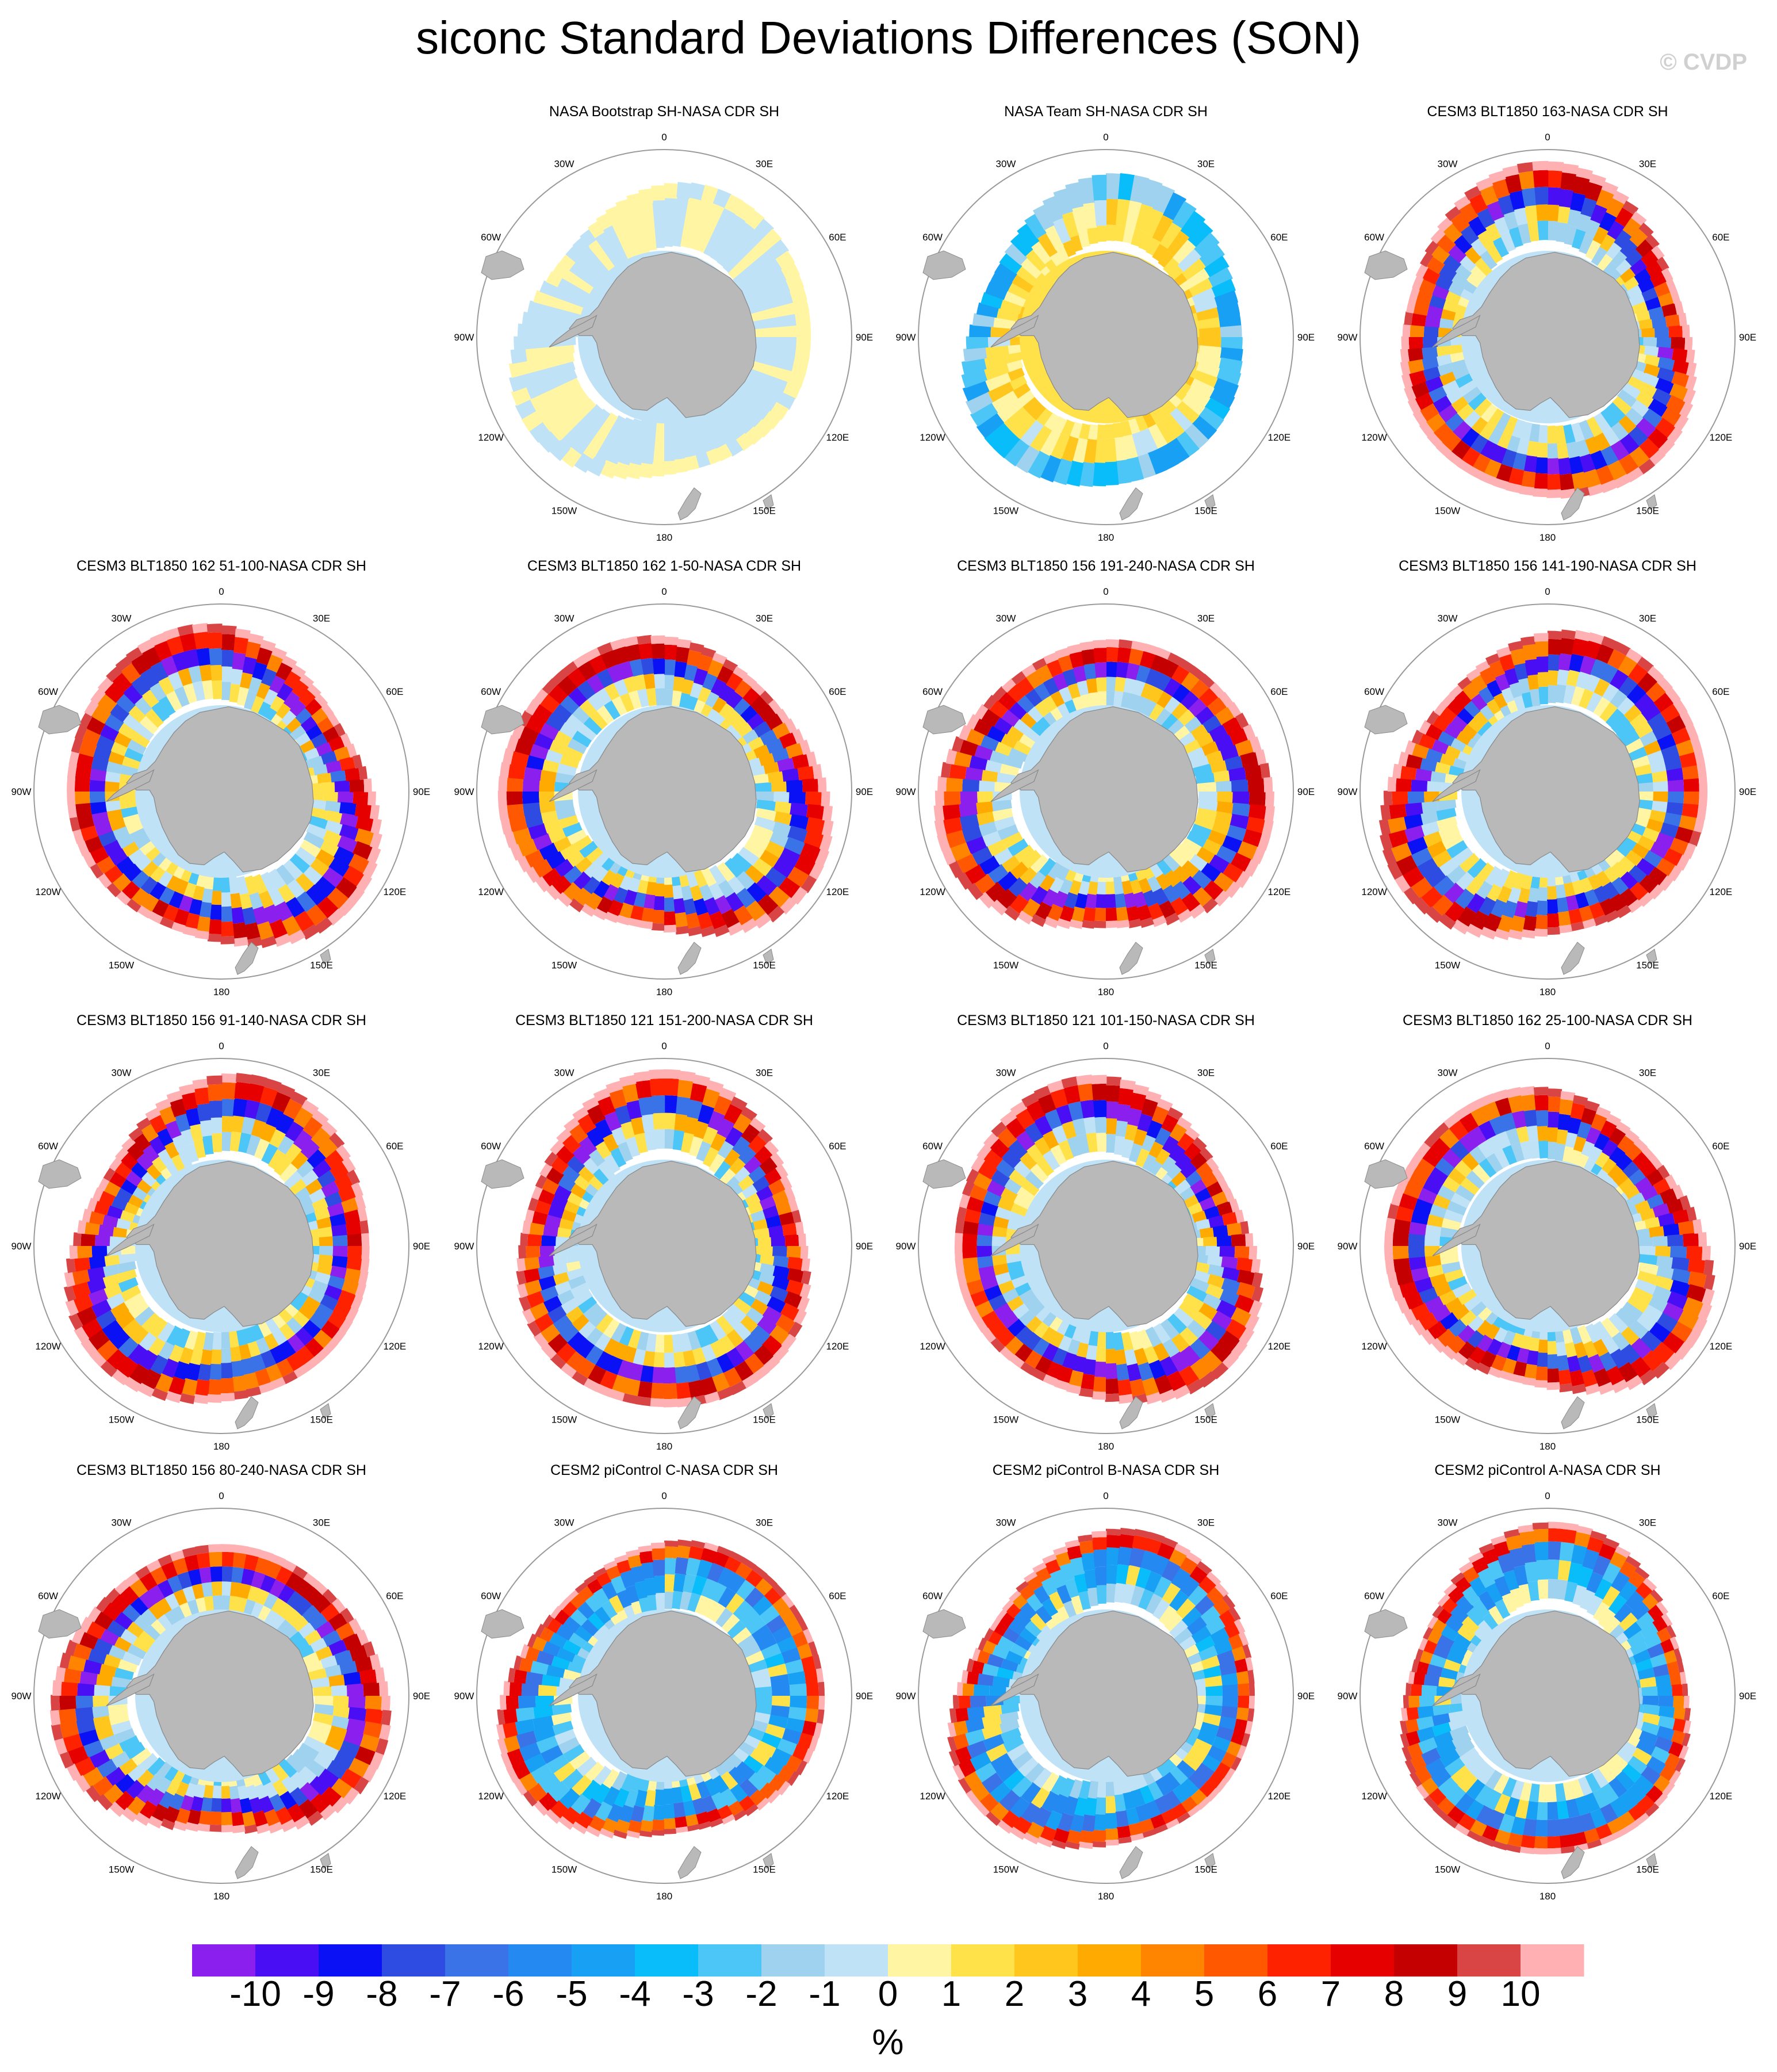 The width and height of the screenshot is (1777, 2072). I want to click on lon-label: 30E, so click(764, 619).